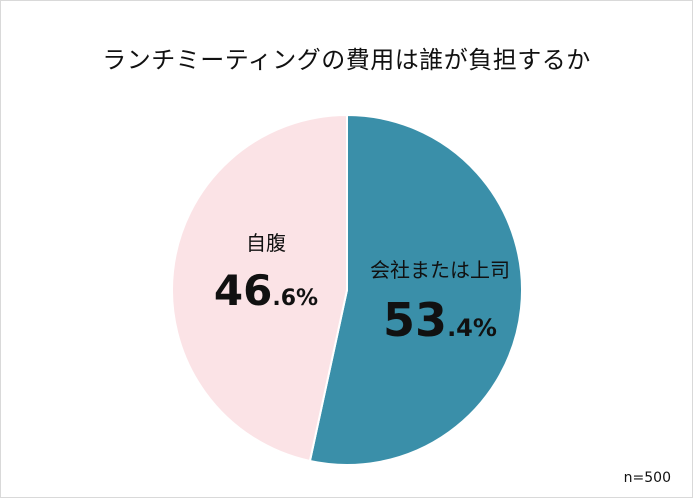 This screenshot has height=498, width=693. I want to click on slice-value-2: 46.6%, so click(266, 290).